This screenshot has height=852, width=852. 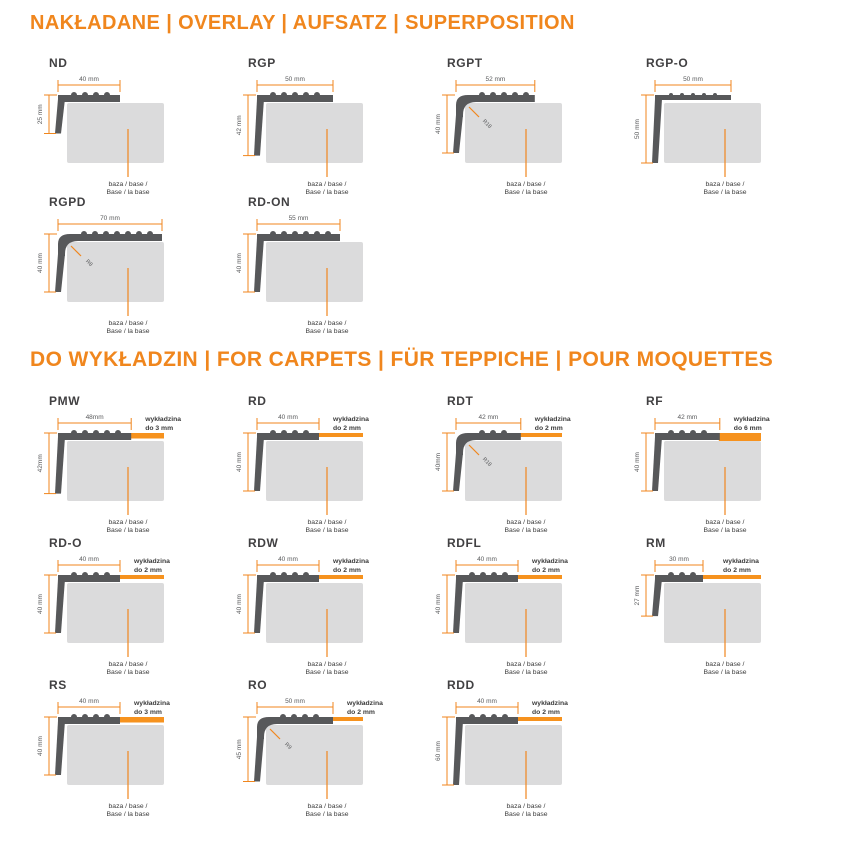 I want to click on width-dimension: 42 mm, so click(x=687, y=422).